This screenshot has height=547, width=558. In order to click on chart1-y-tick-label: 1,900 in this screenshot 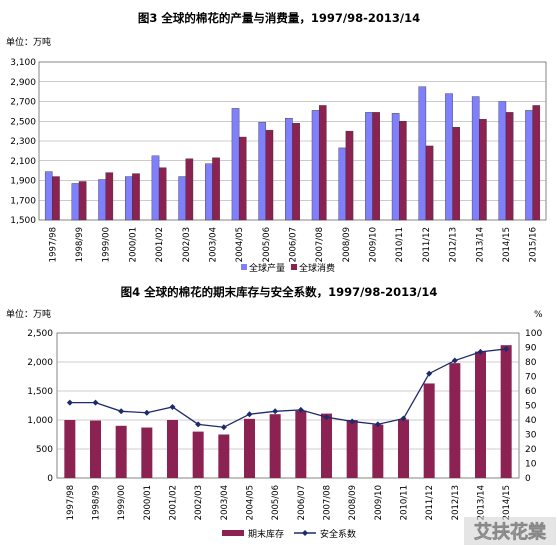, I will do `click(23, 182)`.